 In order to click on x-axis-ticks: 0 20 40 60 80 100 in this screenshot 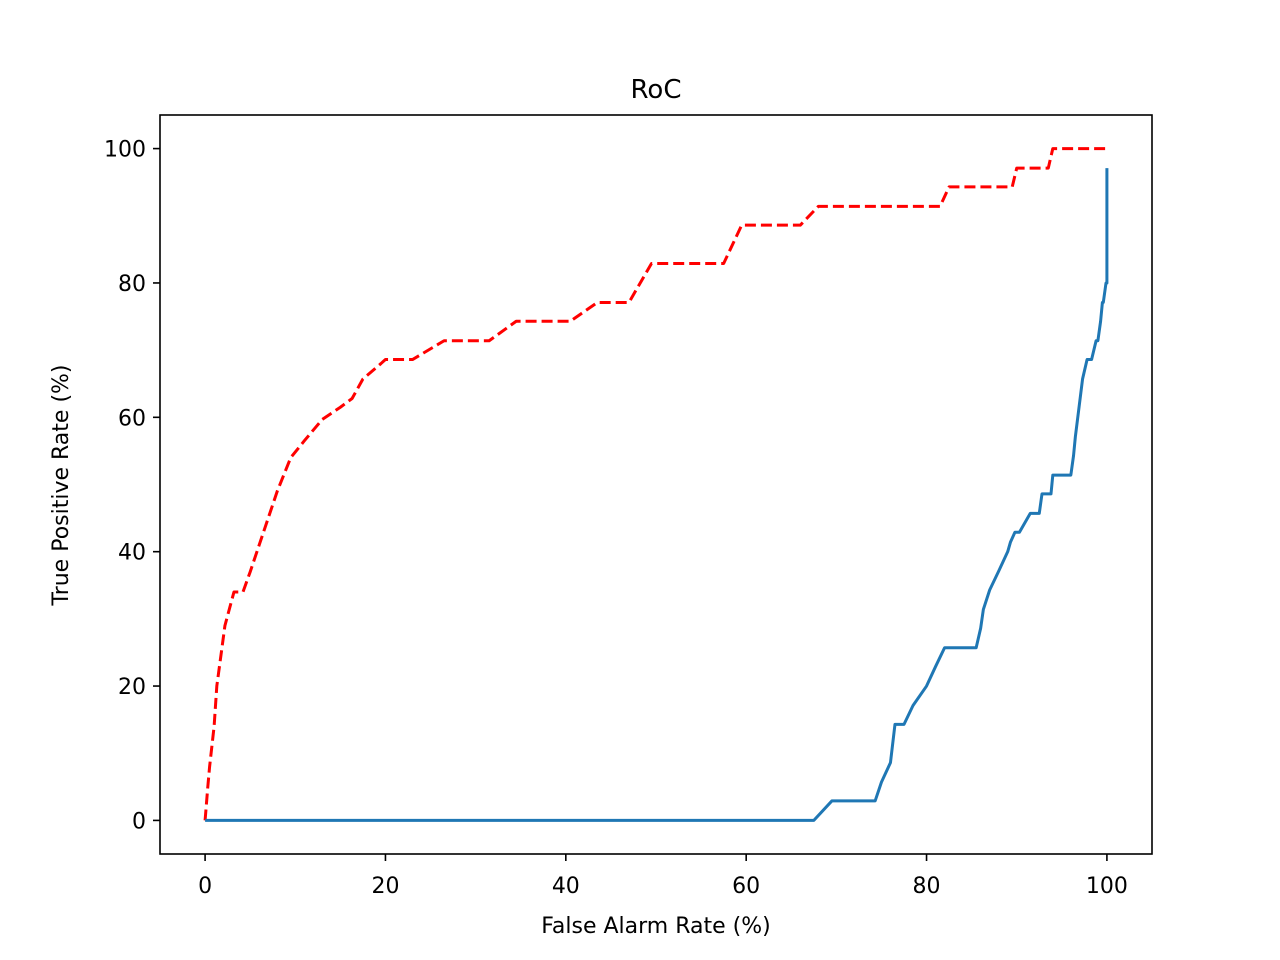, I will do `click(663, 876)`.